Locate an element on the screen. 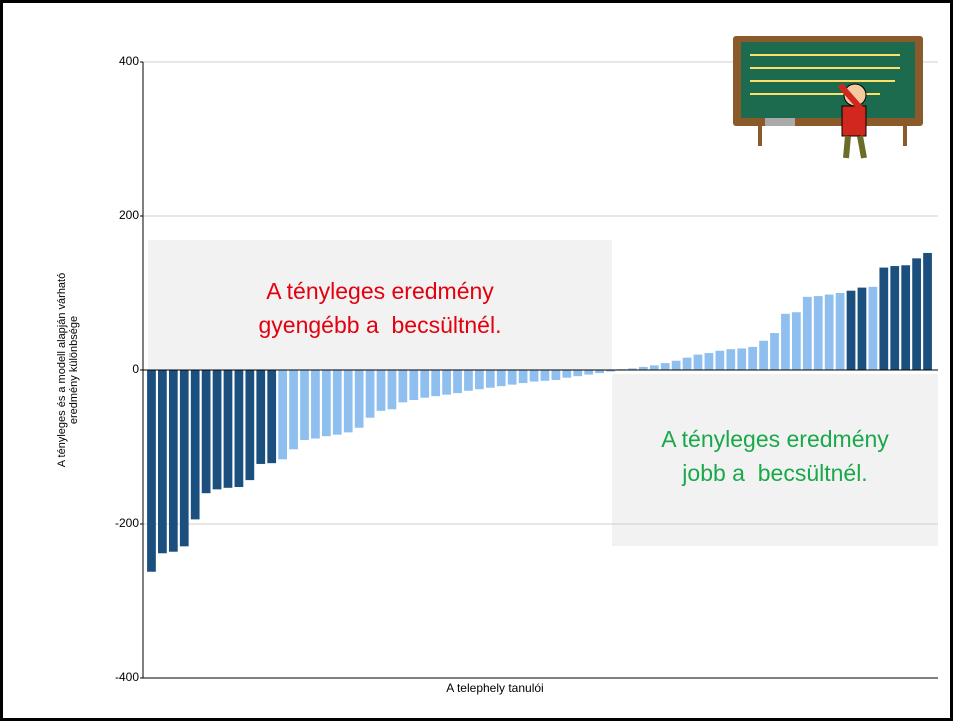 The width and height of the screenshot is (953, 721). x-axis-label: A telephely tanulói is located at coordinates (494, 688).